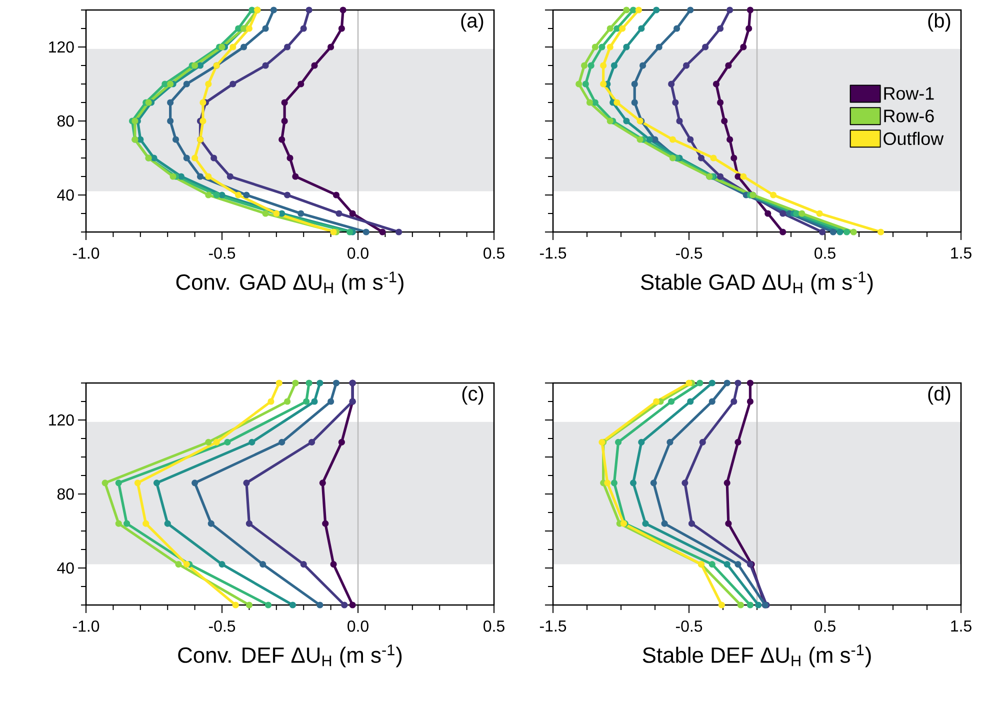  What do you see at coordinates (472, 22) in the screenshot?
I see `chart-title: (a)` at bounding box center [472, 22].